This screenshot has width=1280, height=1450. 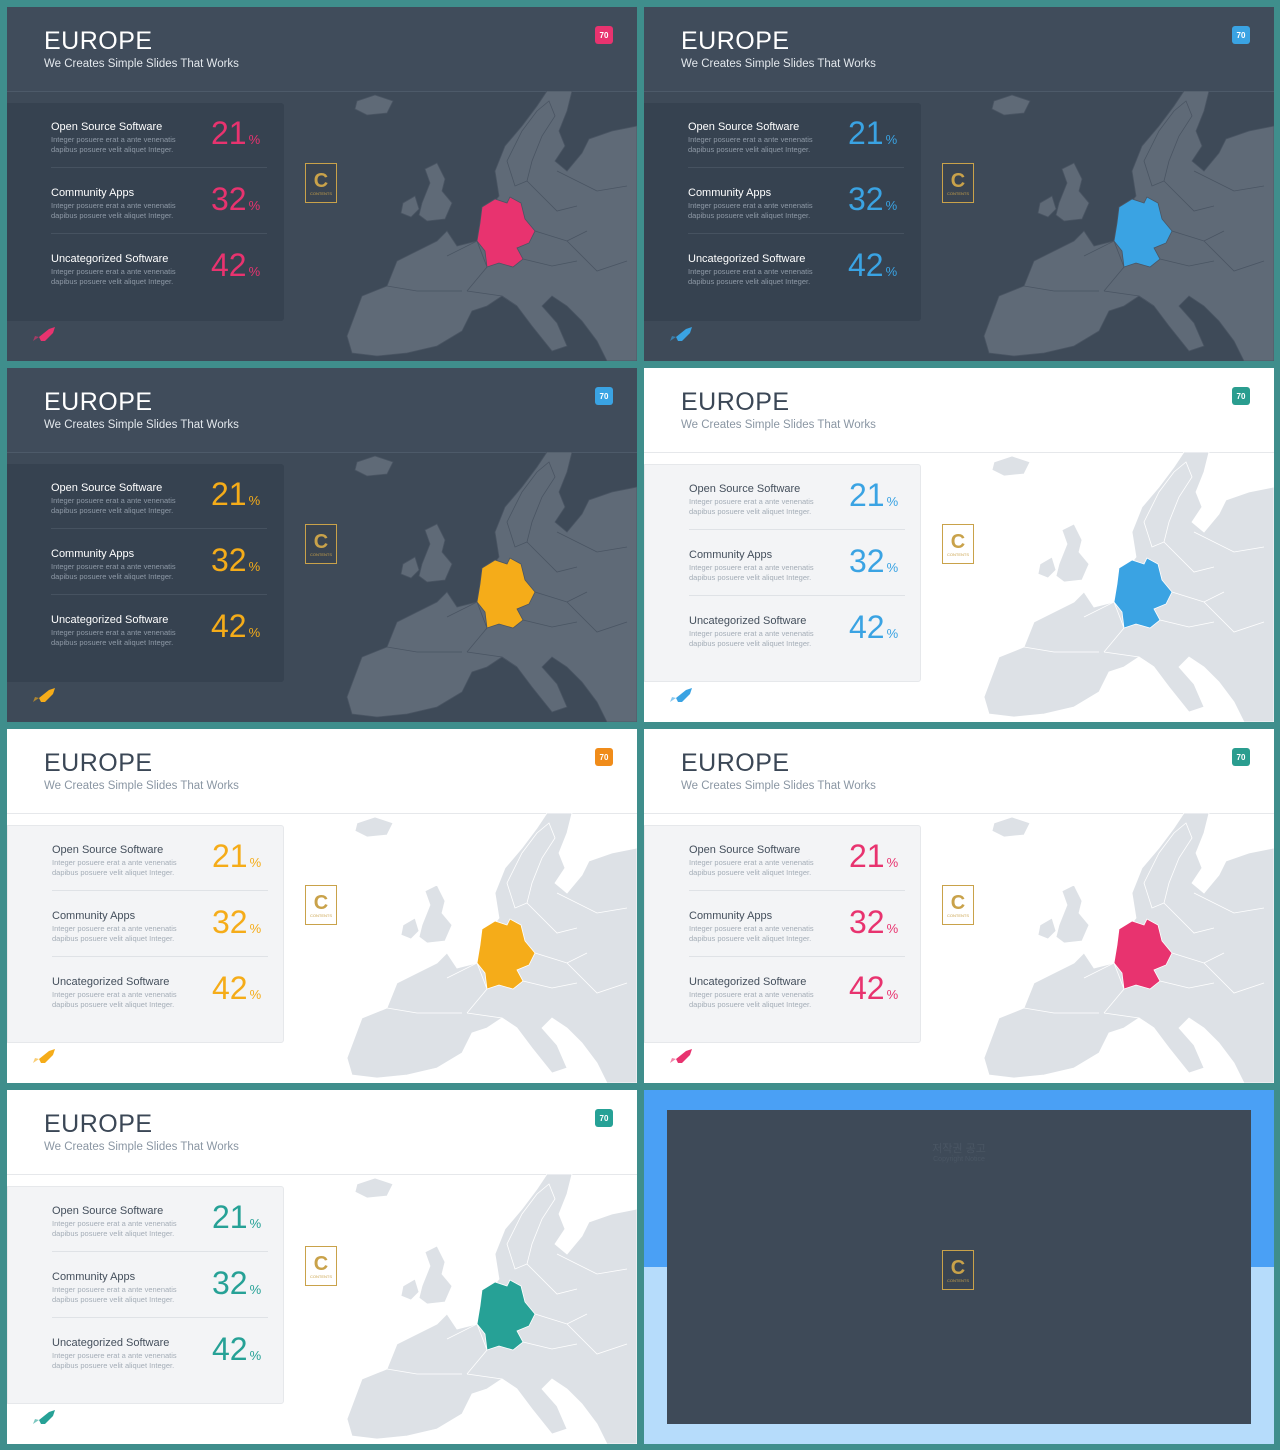 What do you see at coordinates (107, 488) in the screenshot?
I see `stat-label: Open Source Software` at bounding box center [107, 488].